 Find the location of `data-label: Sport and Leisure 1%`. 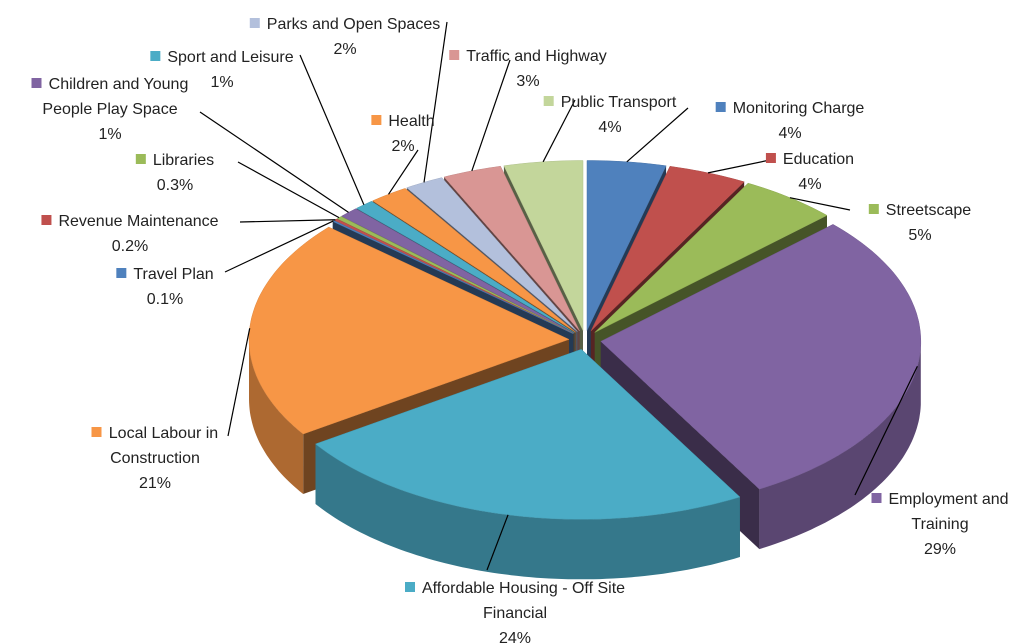

data-label: Sport and Leisure 1% is located at coordinates (222, 70).